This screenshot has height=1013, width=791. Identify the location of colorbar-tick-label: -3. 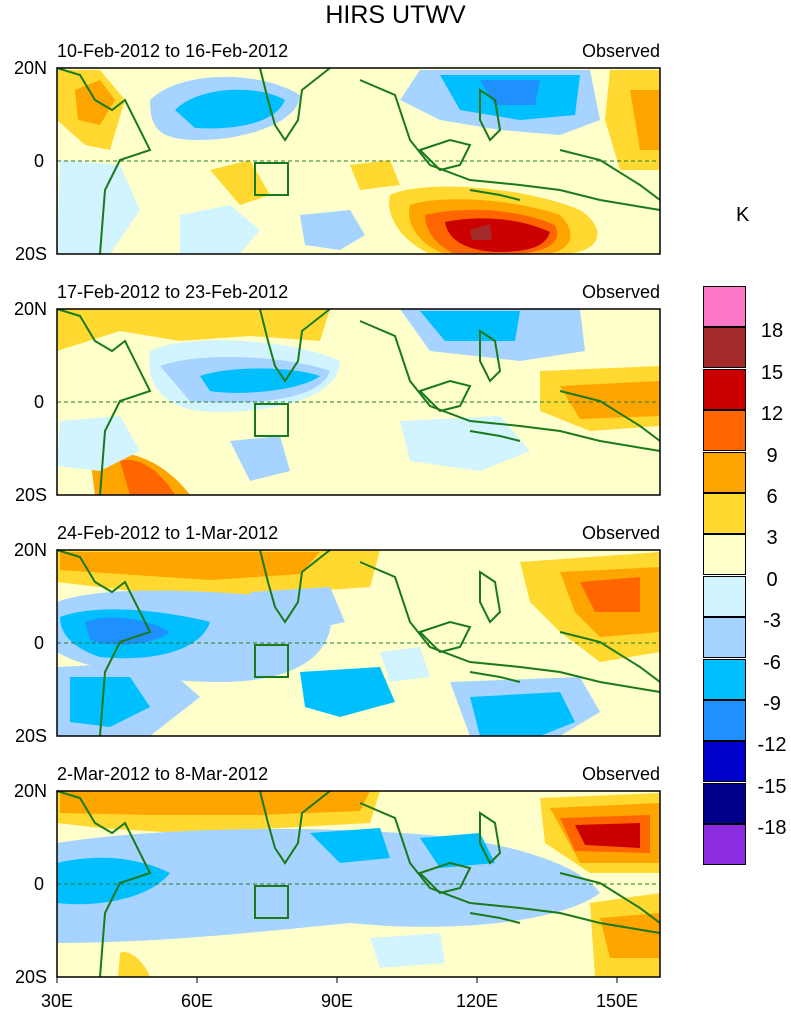
(772, 621).